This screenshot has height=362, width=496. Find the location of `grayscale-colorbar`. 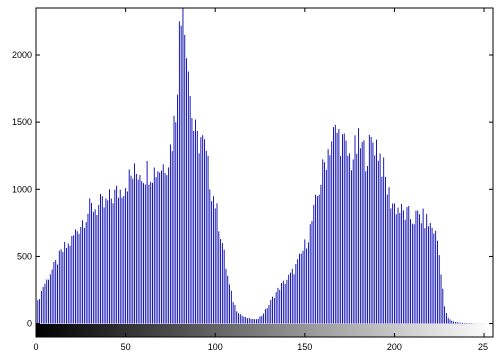

grayscale-colorbar is located at coordinates (264, 330).